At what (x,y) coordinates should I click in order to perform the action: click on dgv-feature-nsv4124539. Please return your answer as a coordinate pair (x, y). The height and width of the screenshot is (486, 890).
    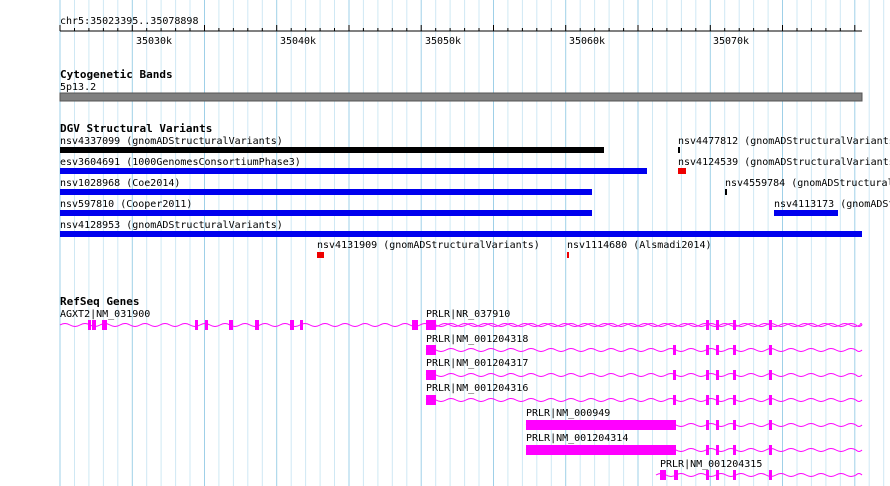
    Looking at the image, I should click on (682, 171).